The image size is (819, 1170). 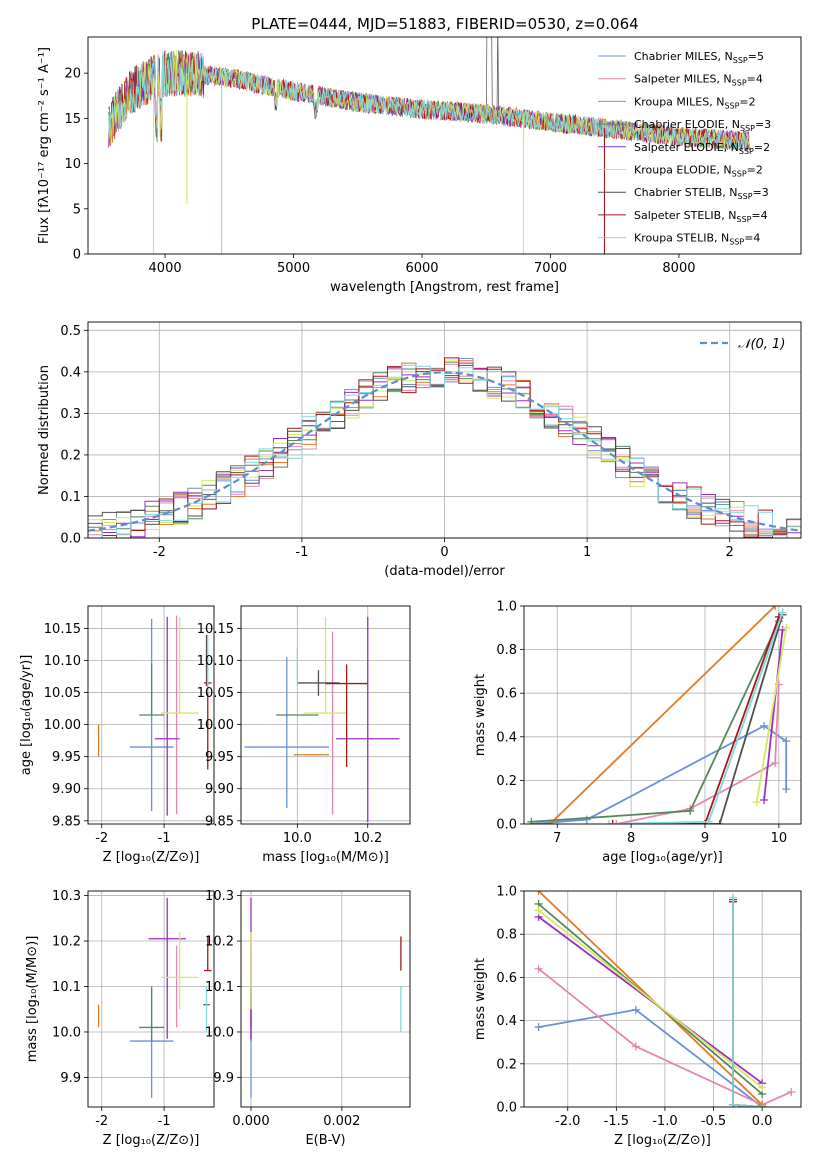 What do you see at coordinates (480, 999) in the screenshot?
I see `y-axis-label: mass weight` at bounding box center [480, 999].